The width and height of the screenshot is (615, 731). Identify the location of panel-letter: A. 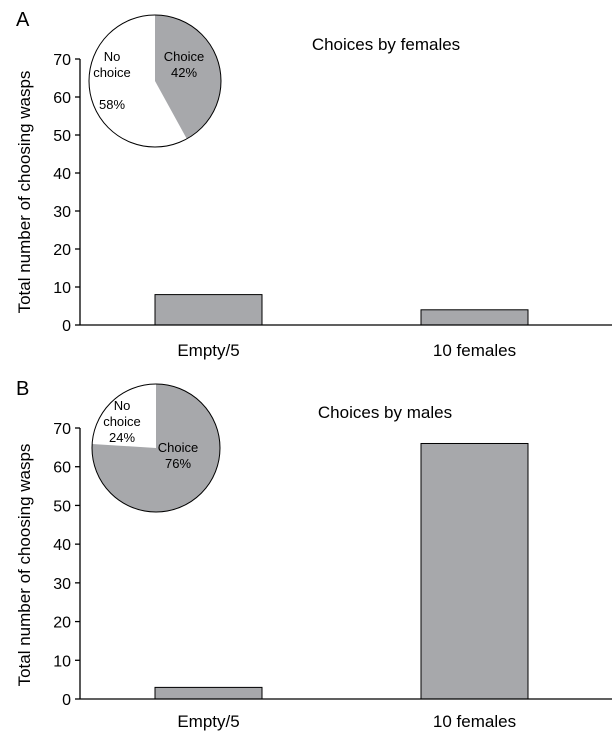
(23, 20).